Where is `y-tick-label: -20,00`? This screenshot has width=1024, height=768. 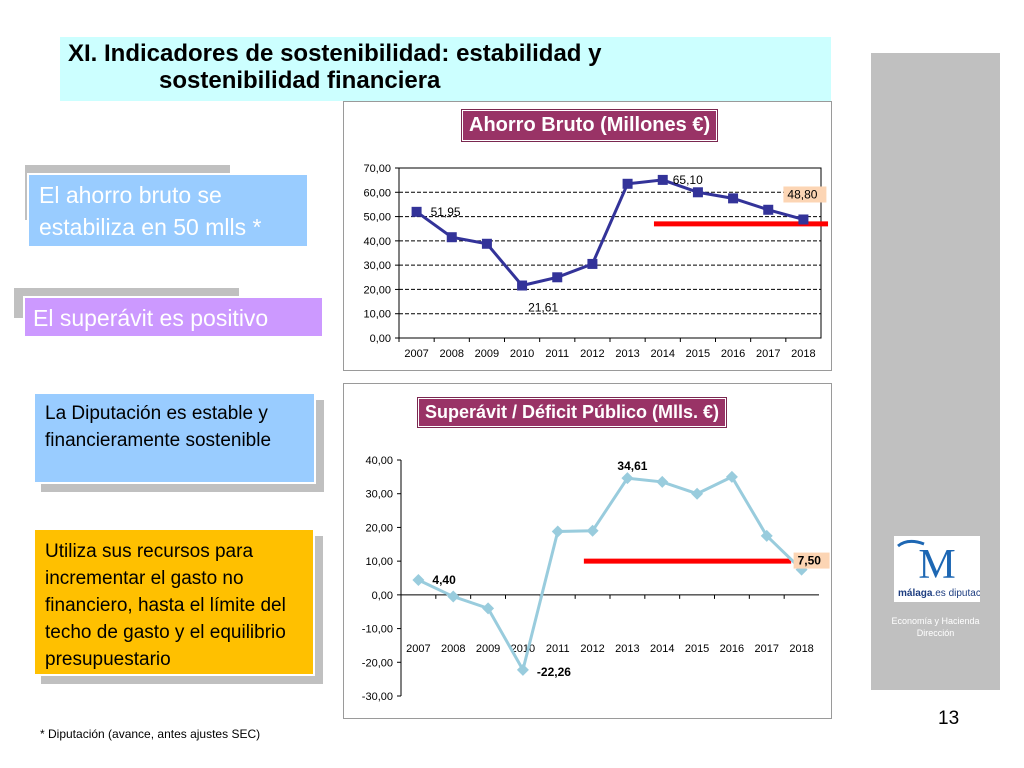
y-tick-label: -20,00 is located at coordinates (377, 663).